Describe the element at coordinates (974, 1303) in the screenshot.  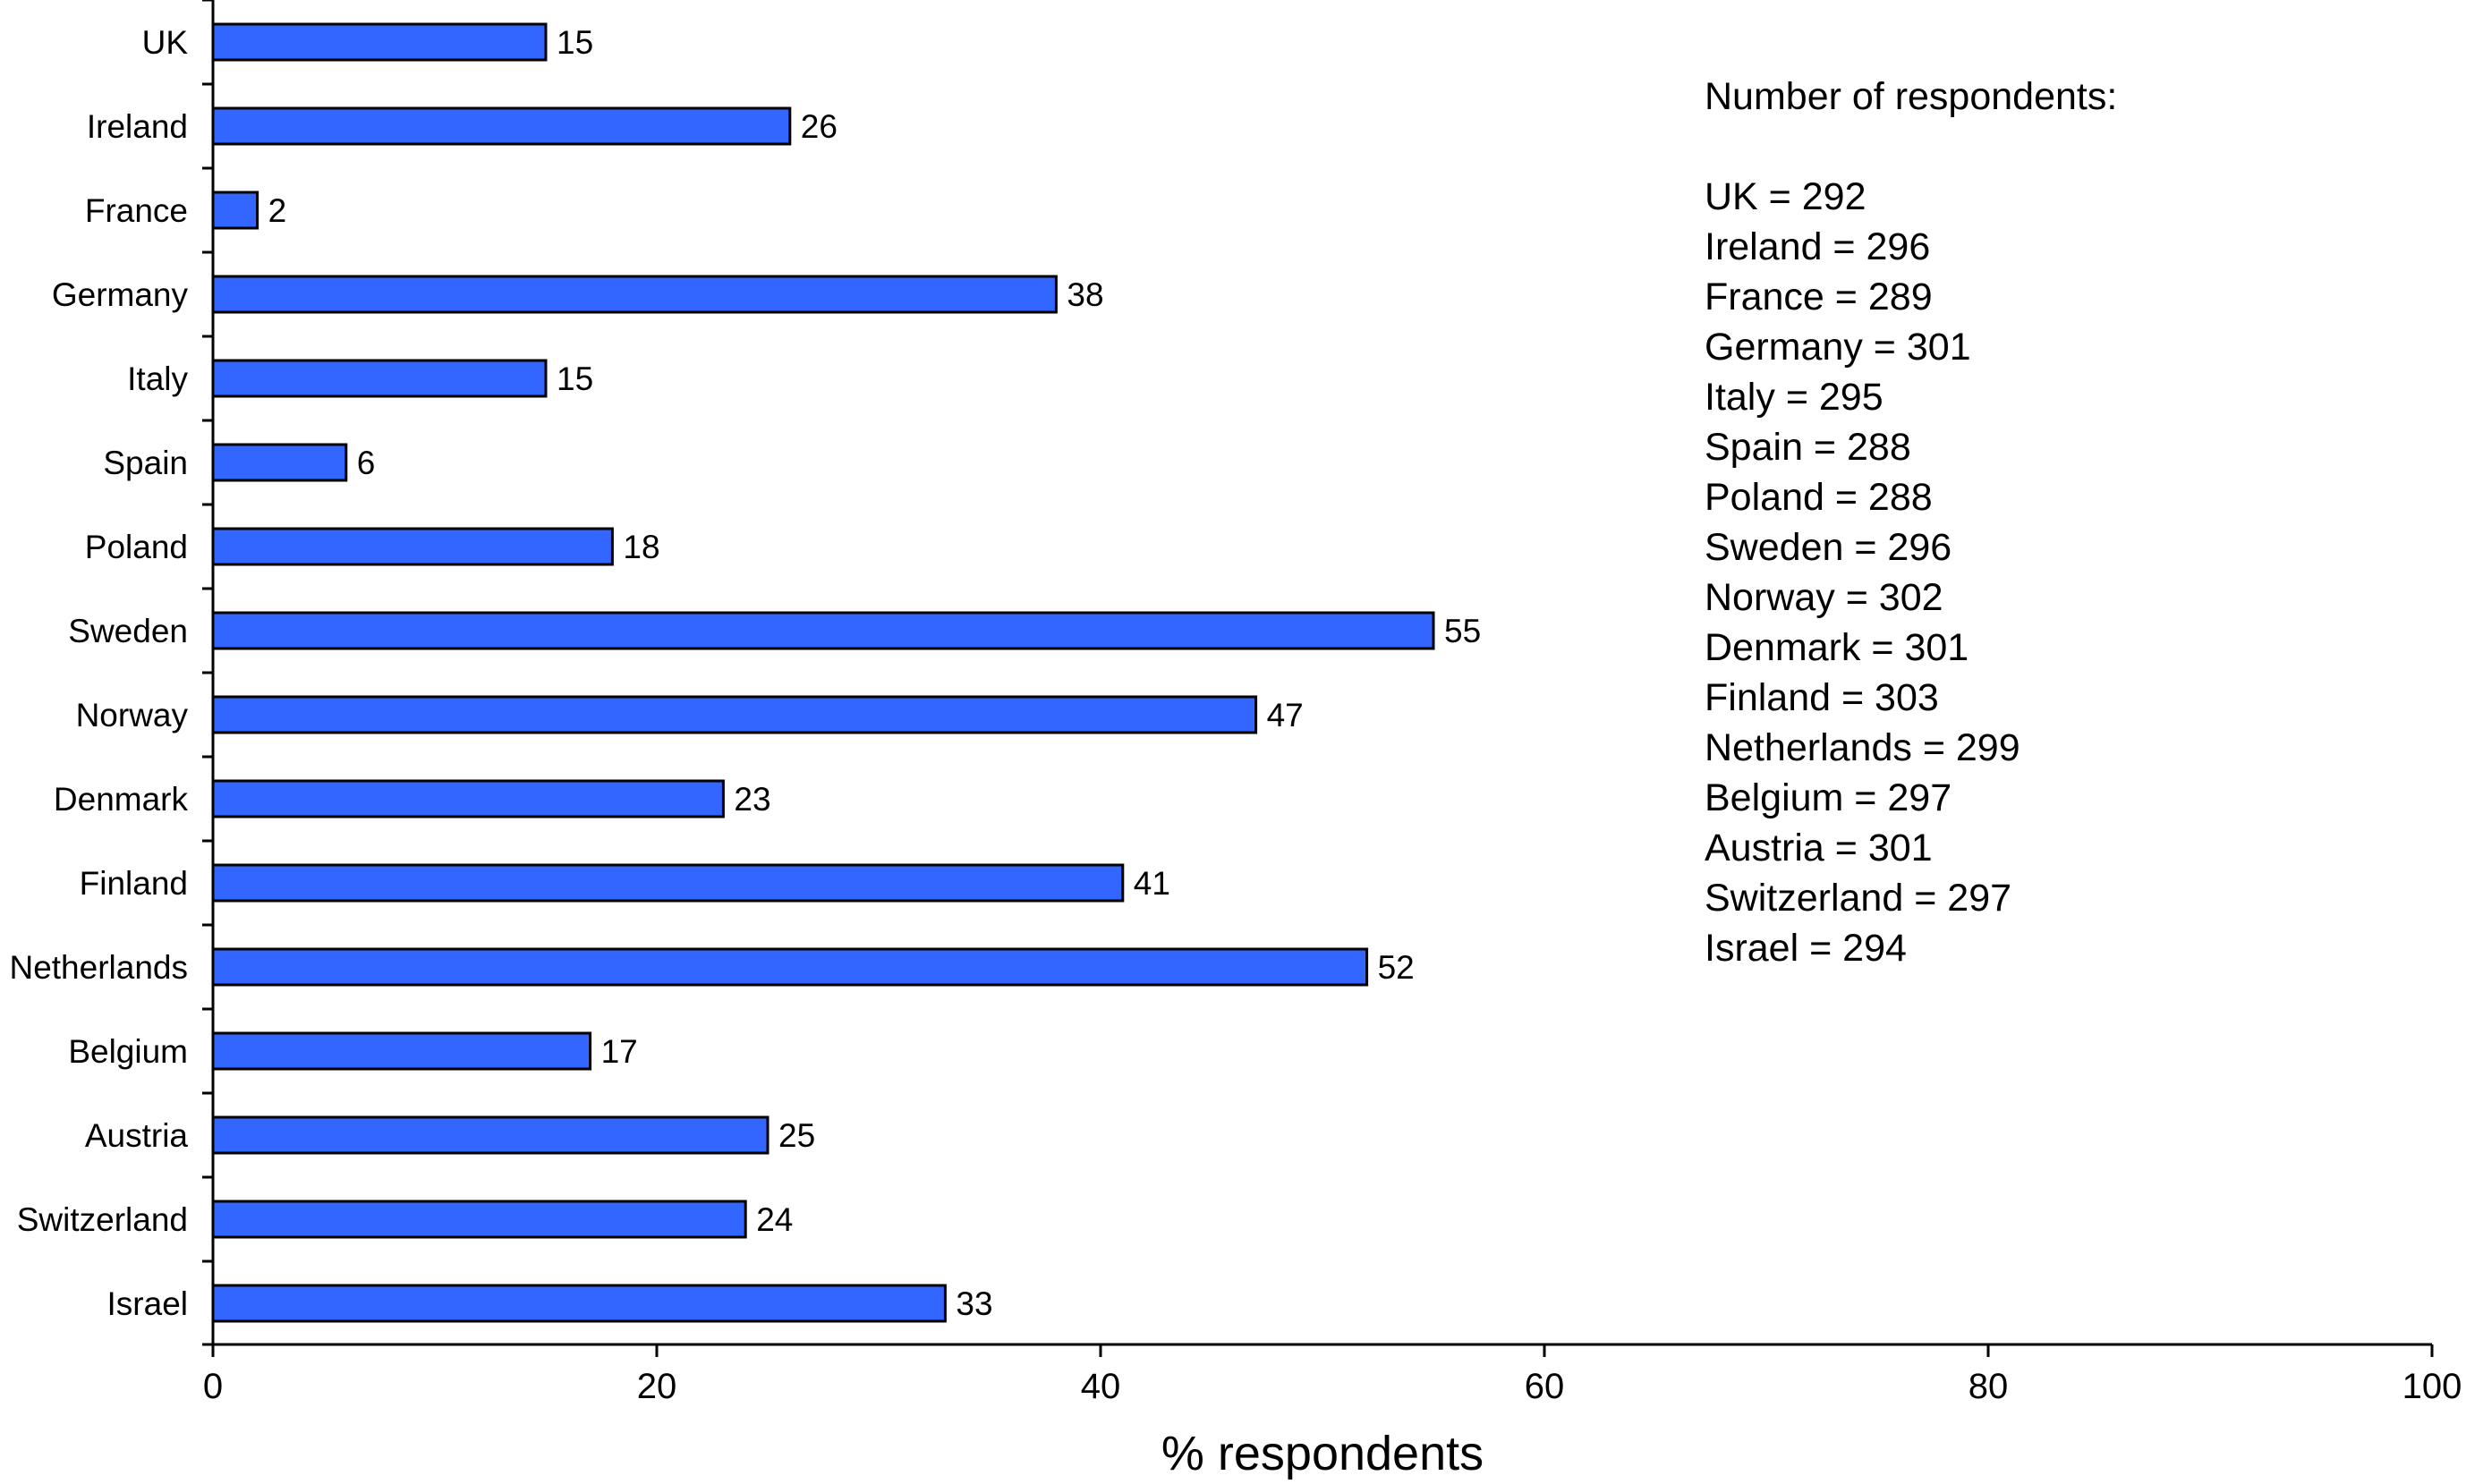
I see `data-label: 33` at that location.